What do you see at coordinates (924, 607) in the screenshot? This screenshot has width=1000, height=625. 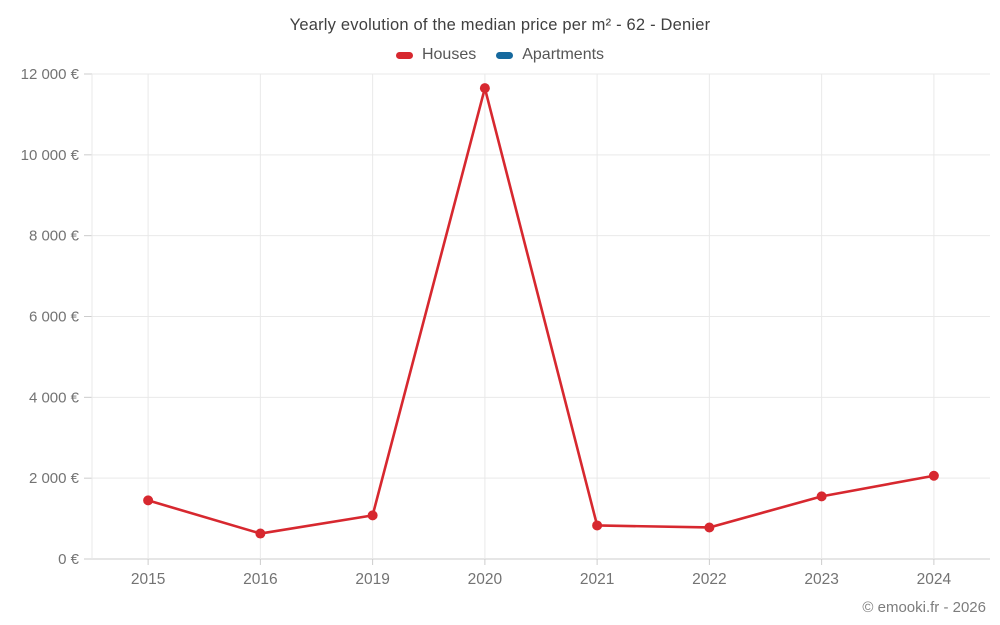 I see `footer-credit: © emooki.fr - 2026` at bounding box center [924, 607].